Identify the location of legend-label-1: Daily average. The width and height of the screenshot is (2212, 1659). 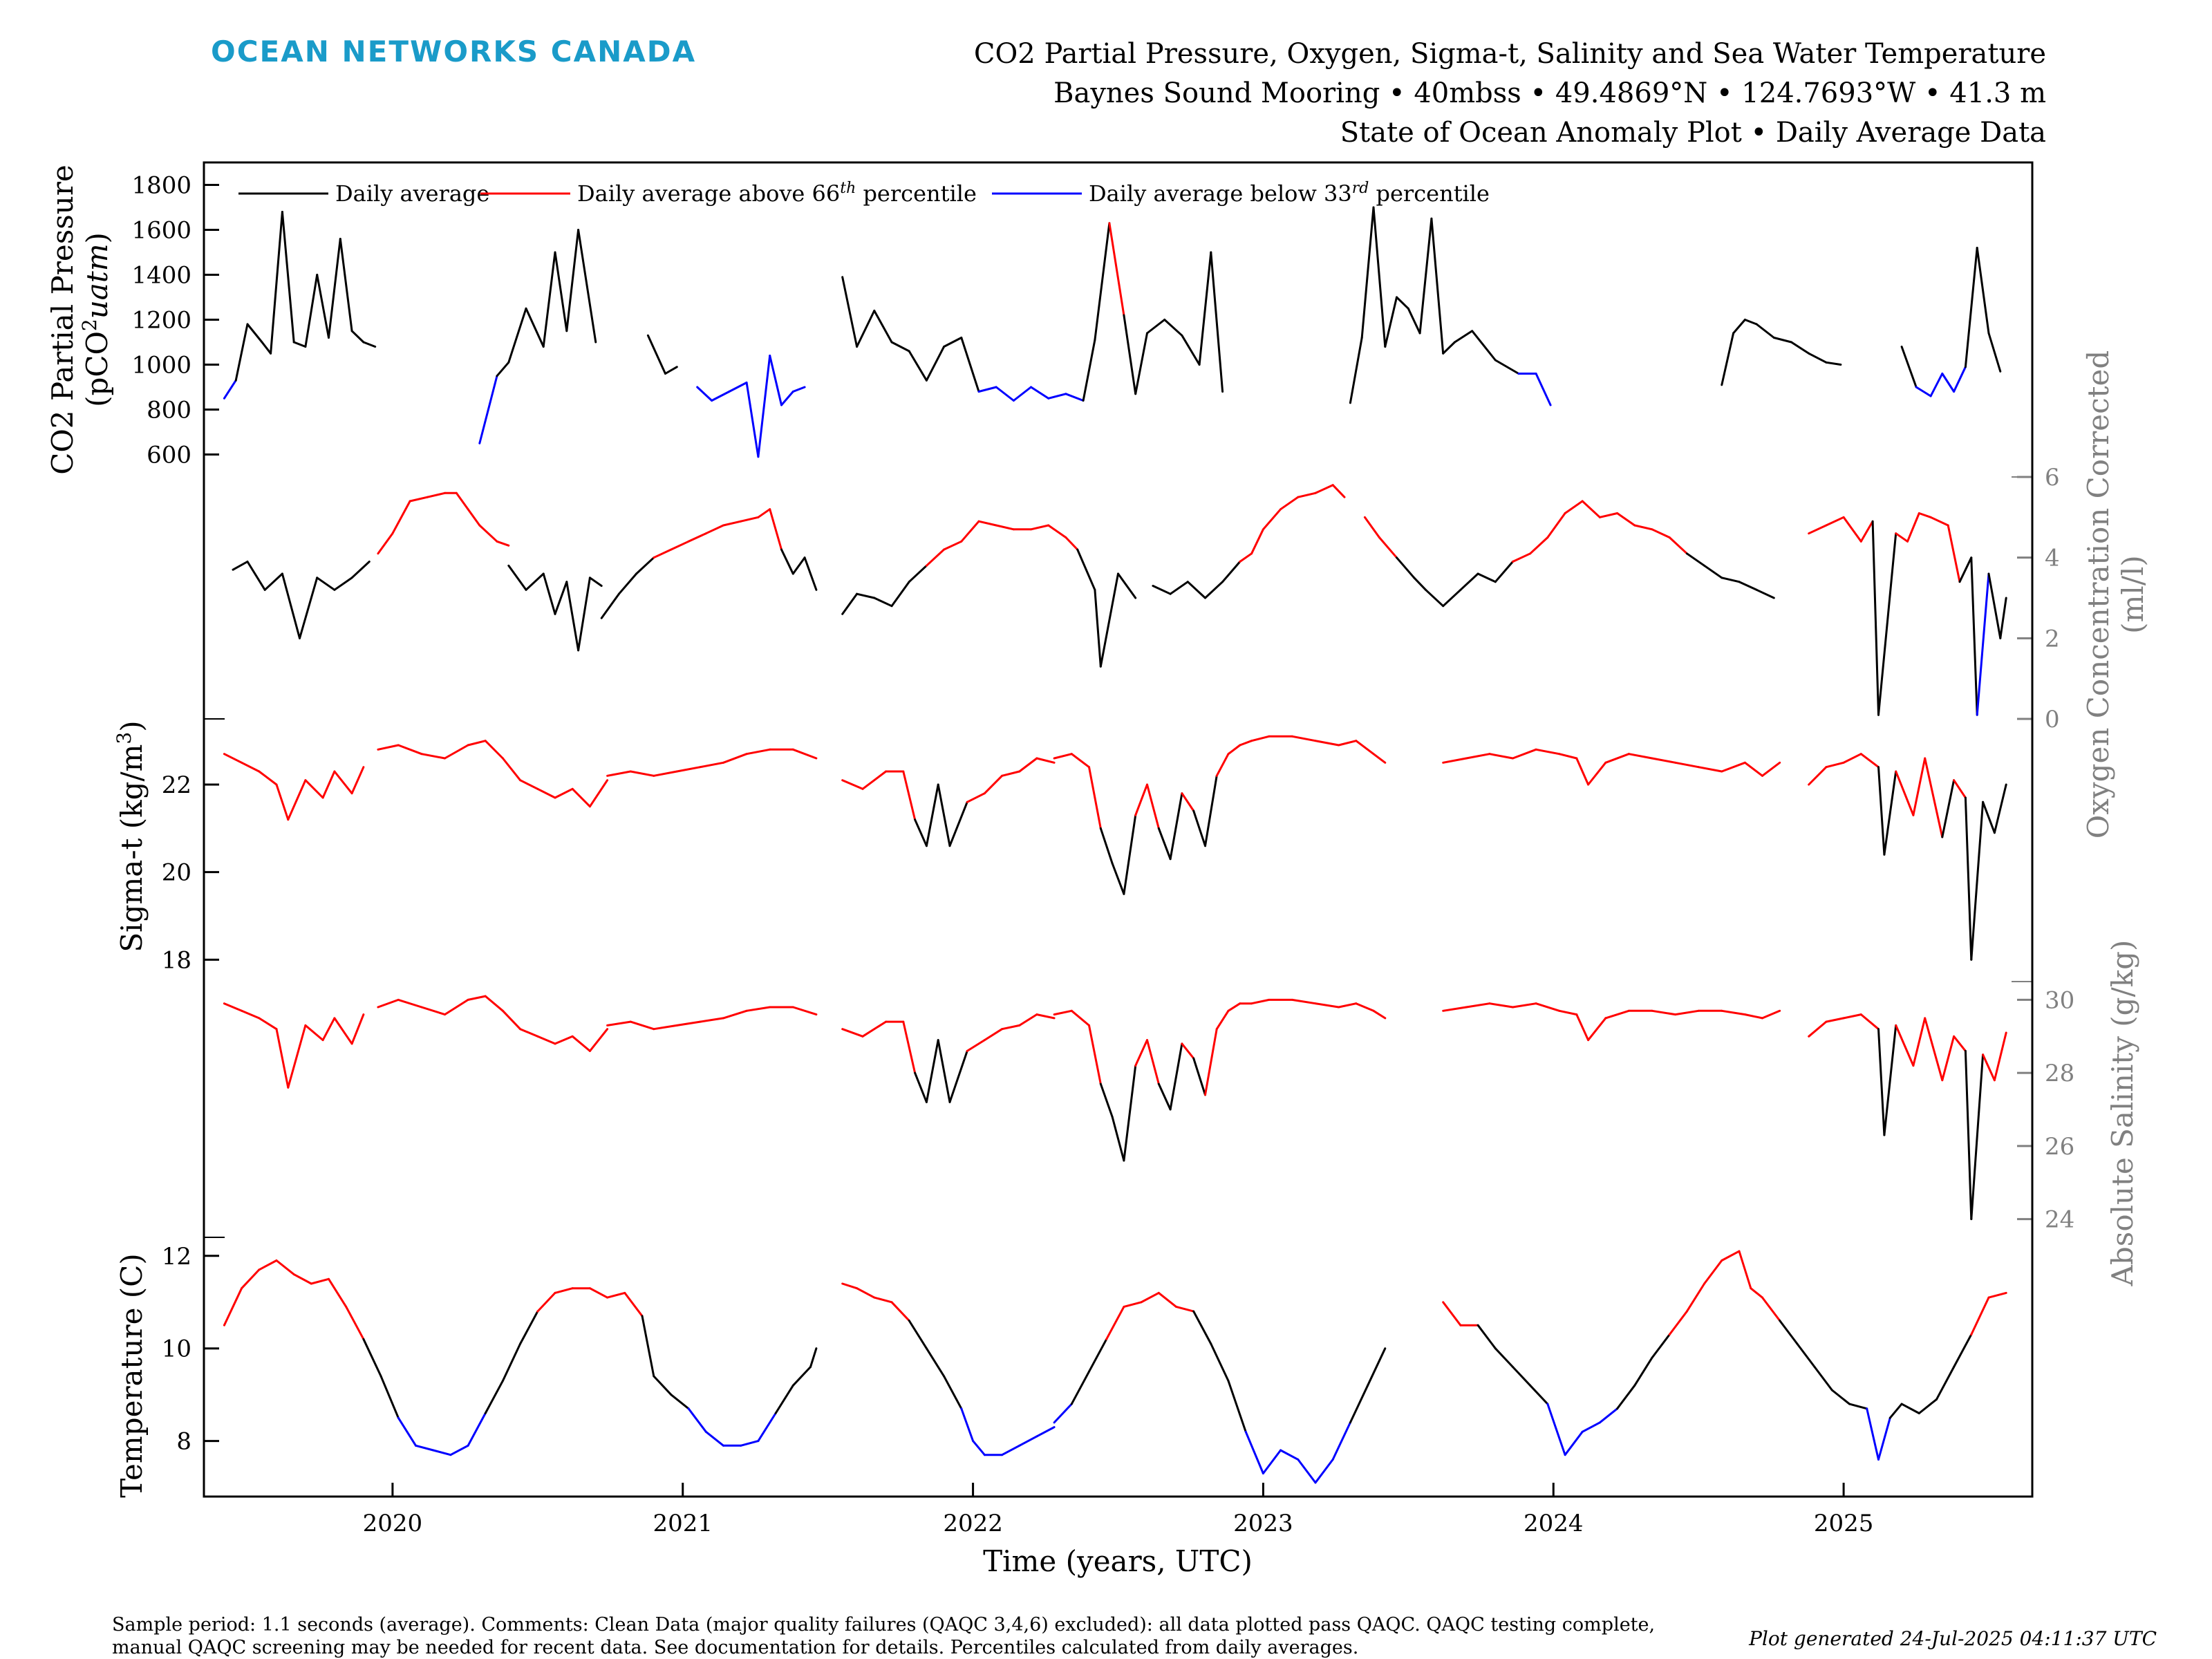
(412, 194).